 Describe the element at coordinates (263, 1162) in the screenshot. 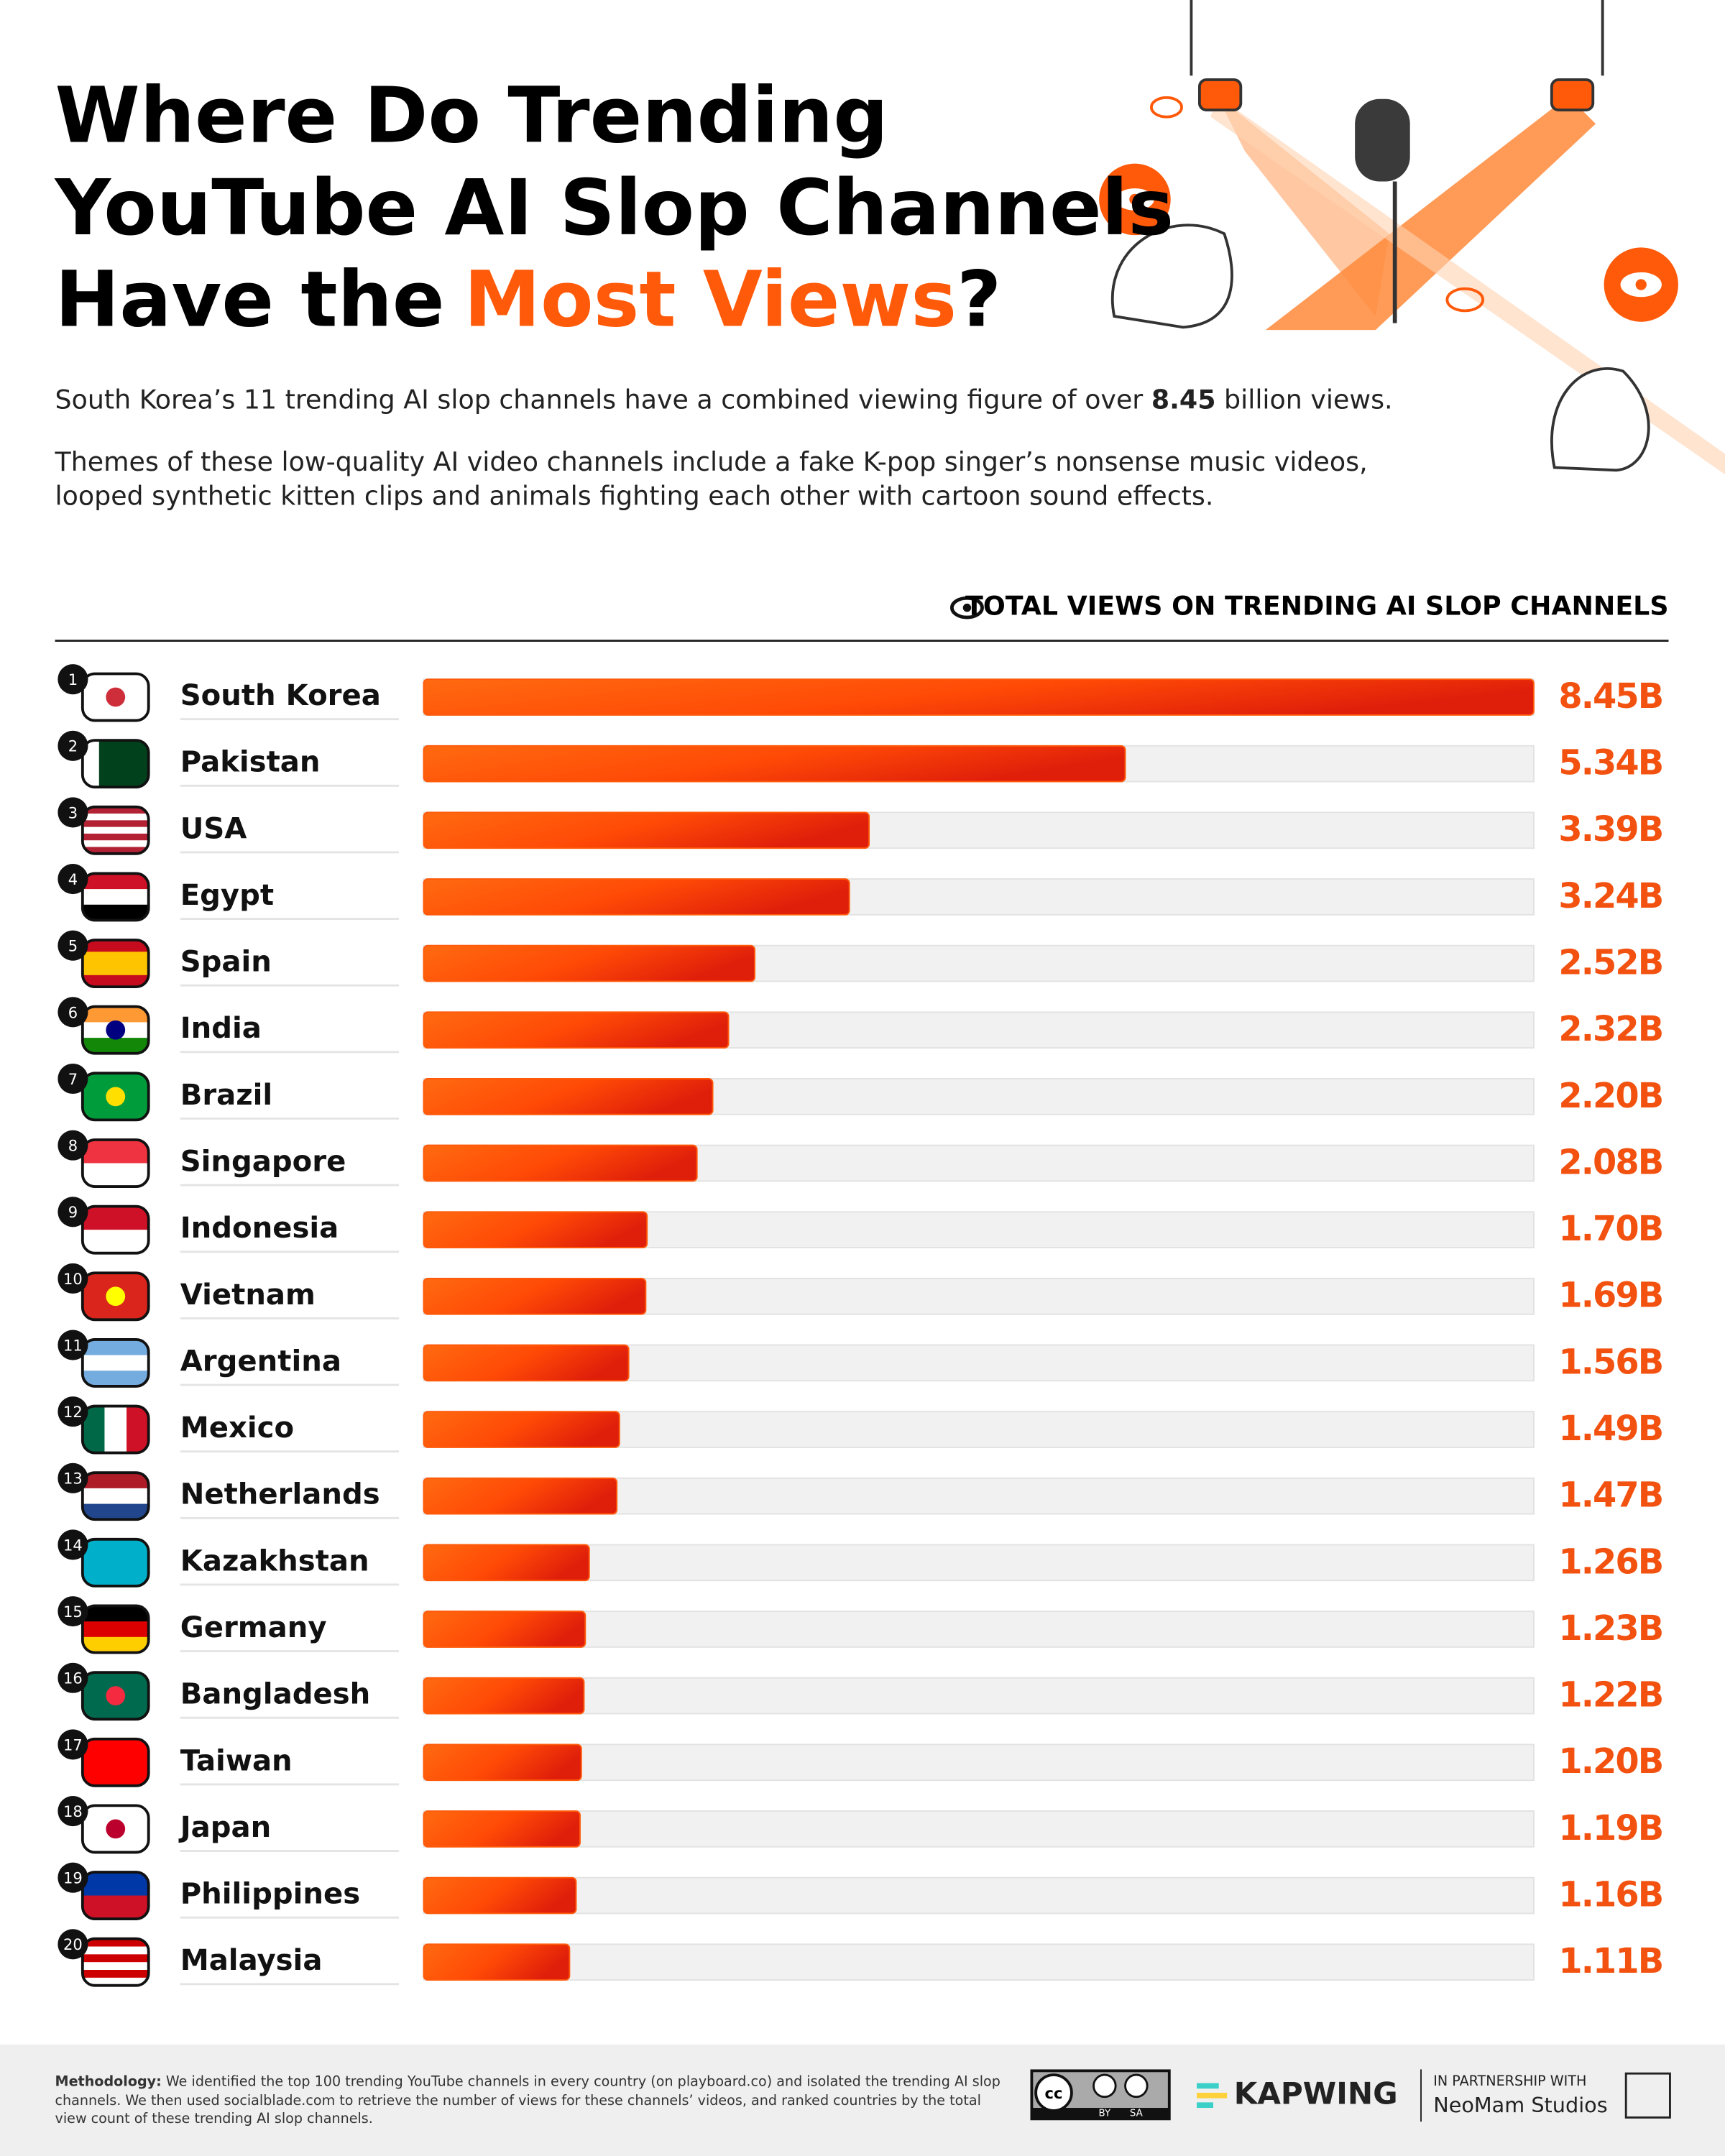

I see `category-label: Singapore` at that location.